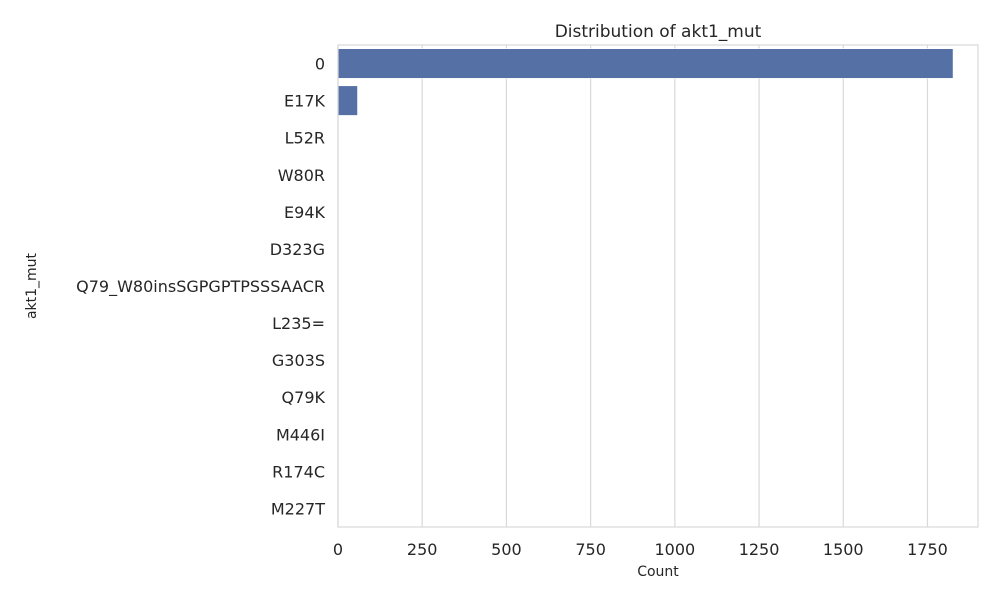 The image size is (1000, 600). Describe the element at coordinates (658, 32) in the screenshot. I see `chart-title: Distribution of akt1_mut` at that location.